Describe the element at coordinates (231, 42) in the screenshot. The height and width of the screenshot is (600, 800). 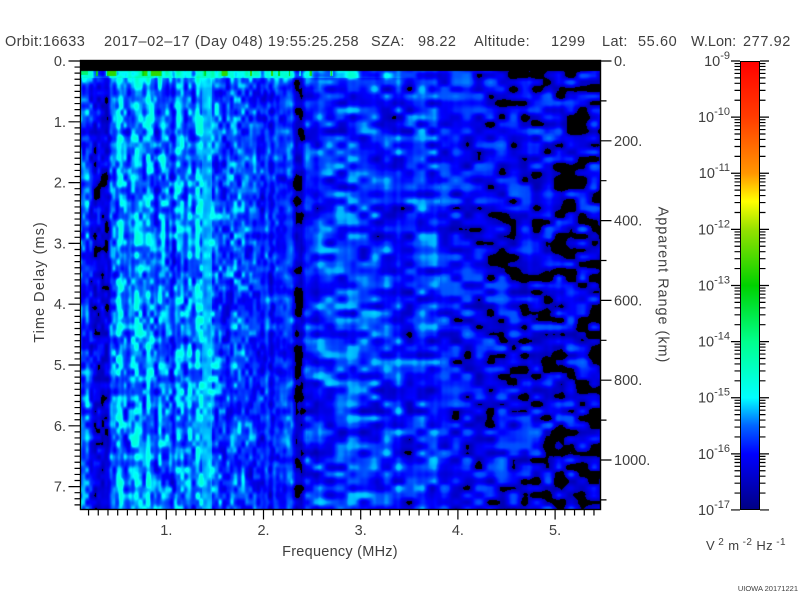
I see `svg-text:2017–02–17 (Day 048) 19:55:25.: 2017–02–17 (Day 048) 19:55:25.258` at that location.